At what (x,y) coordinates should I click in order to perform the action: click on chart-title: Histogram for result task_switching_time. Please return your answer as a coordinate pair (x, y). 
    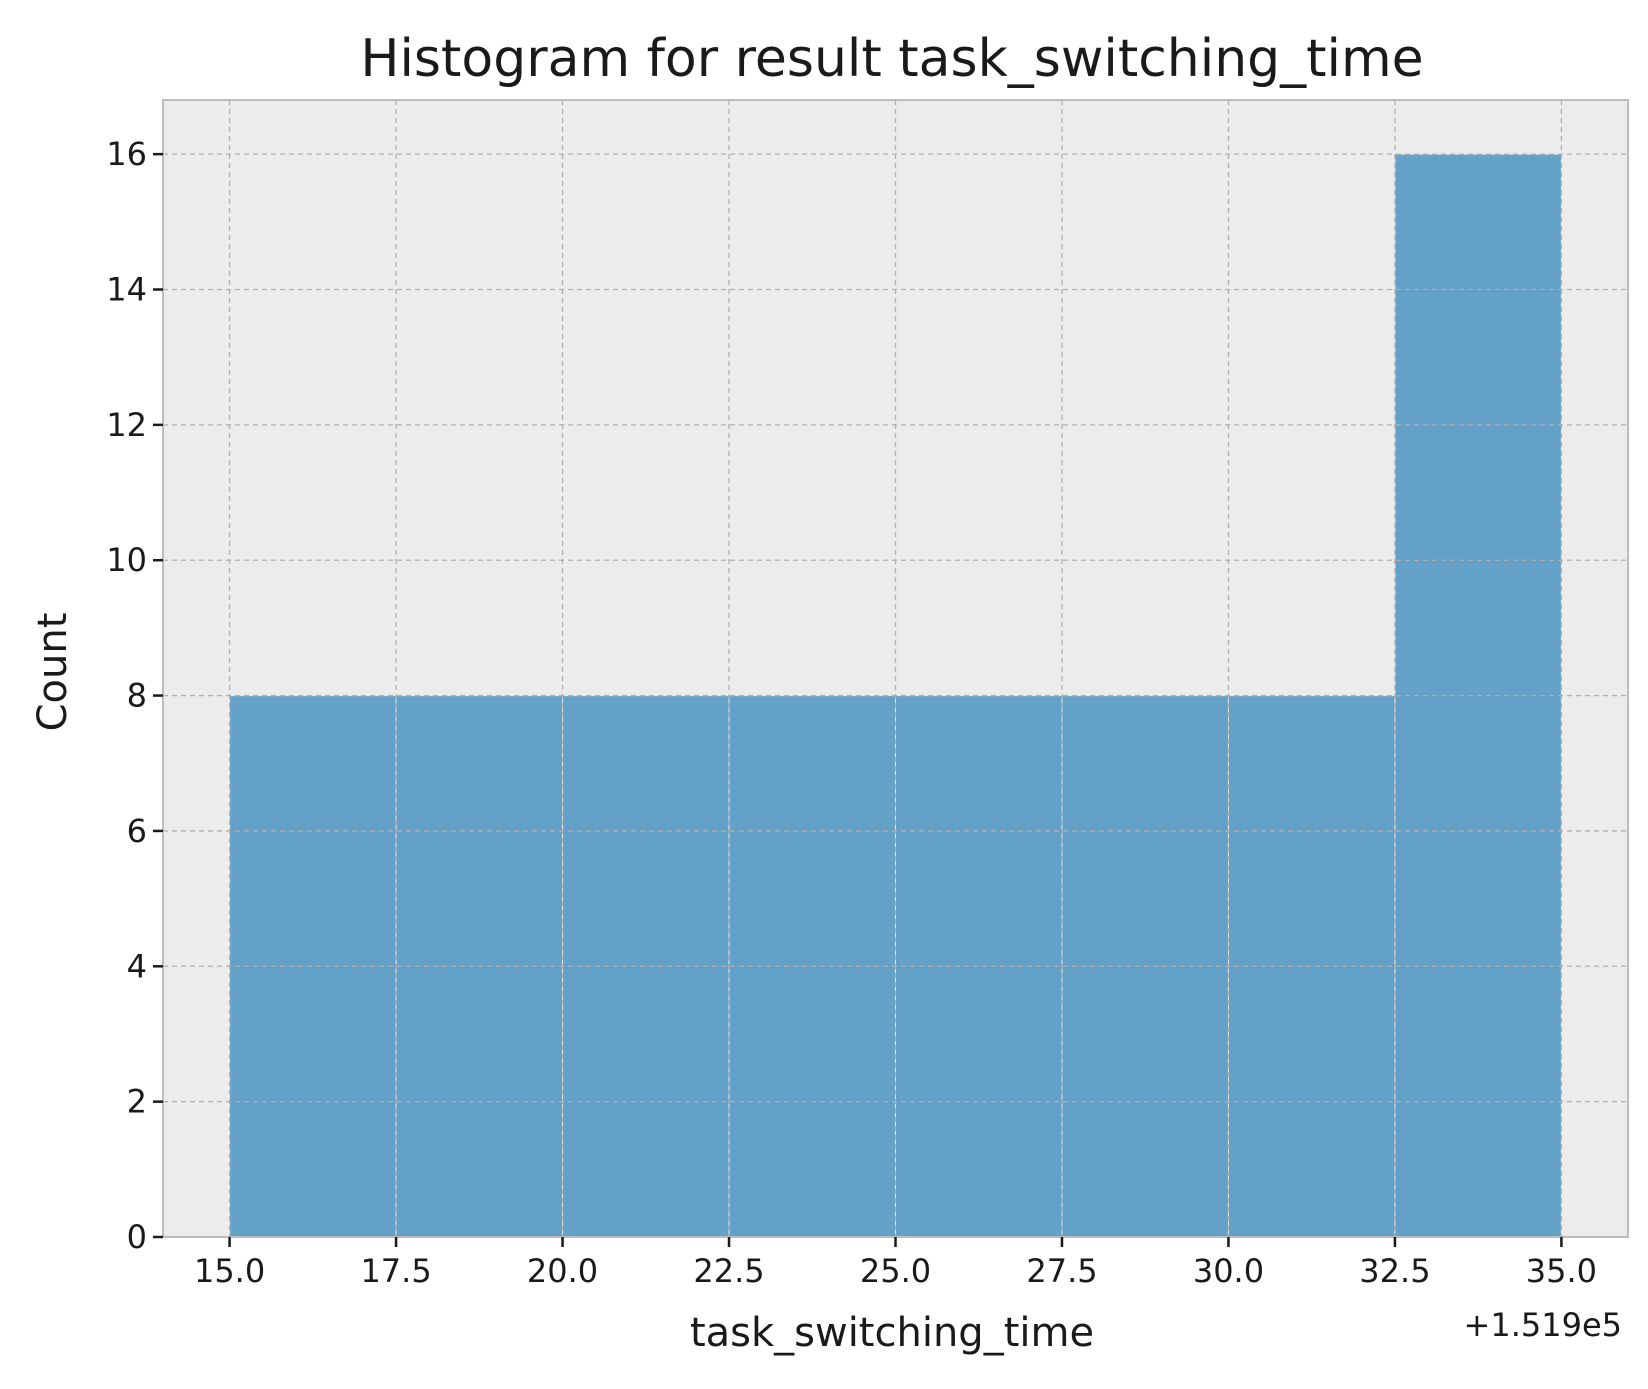
    Looking at the image, I should click on (891, 59).